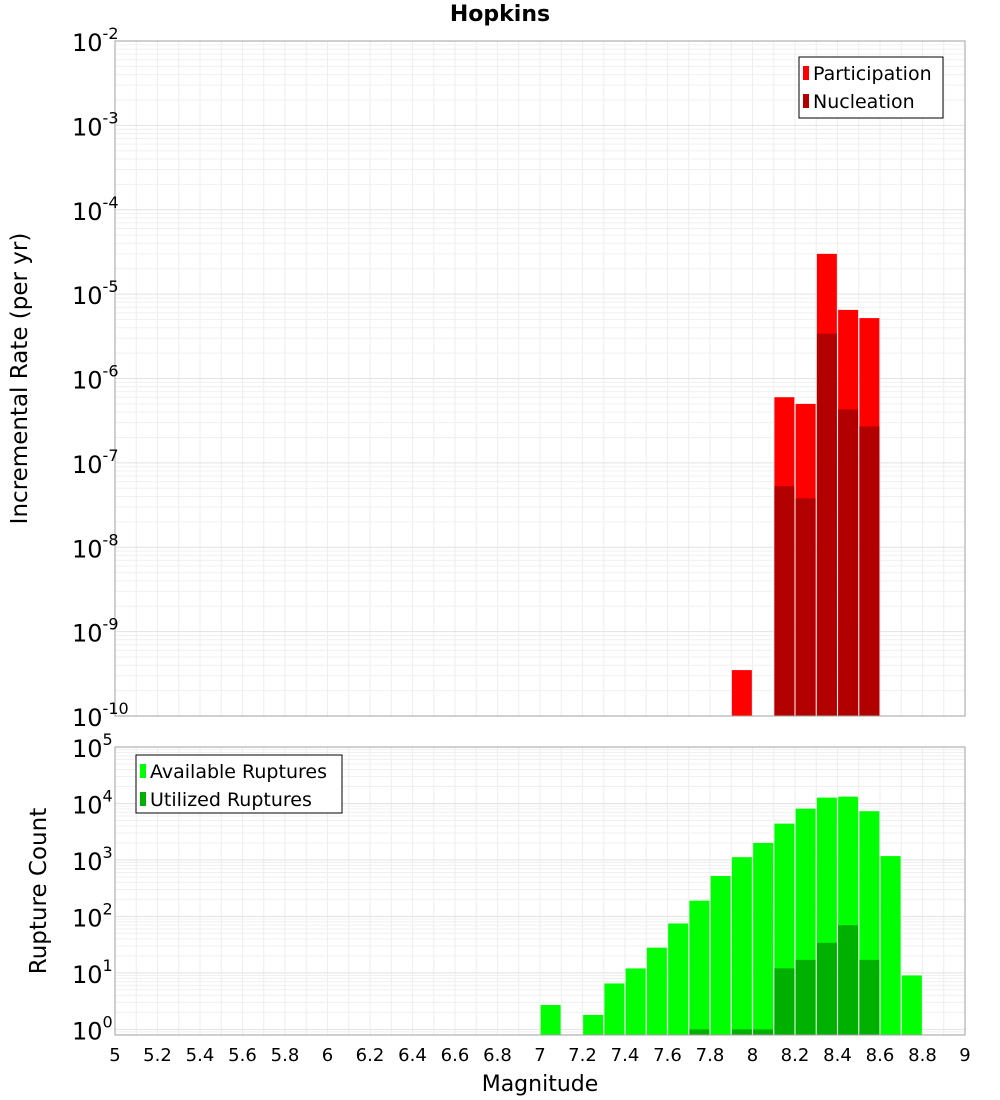 This screenshot has height=1100, width=1000. I want to click on x-tick-label: 6.2, so click(370, 1055).